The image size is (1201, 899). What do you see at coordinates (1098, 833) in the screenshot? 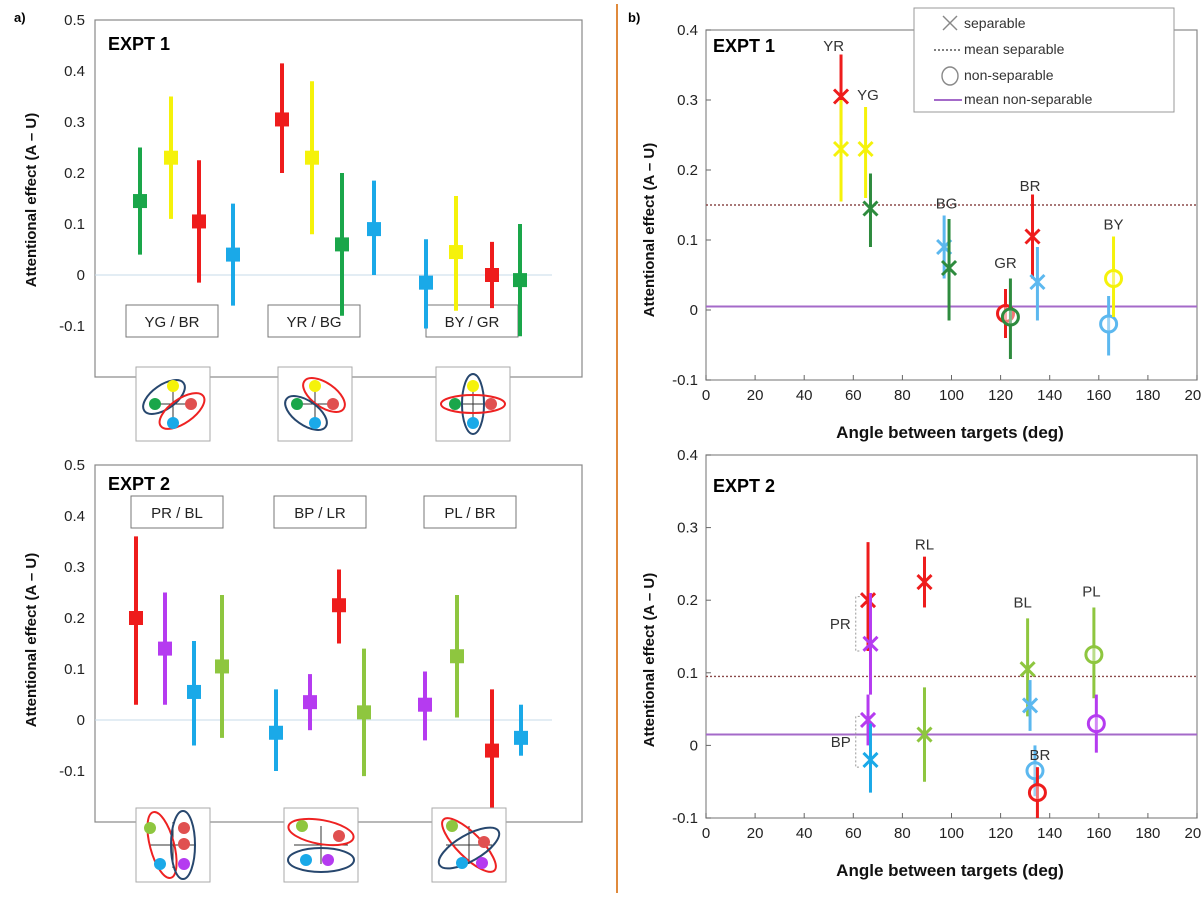
I see `x-tick-label: 160` at bounding box center [1098, 833].